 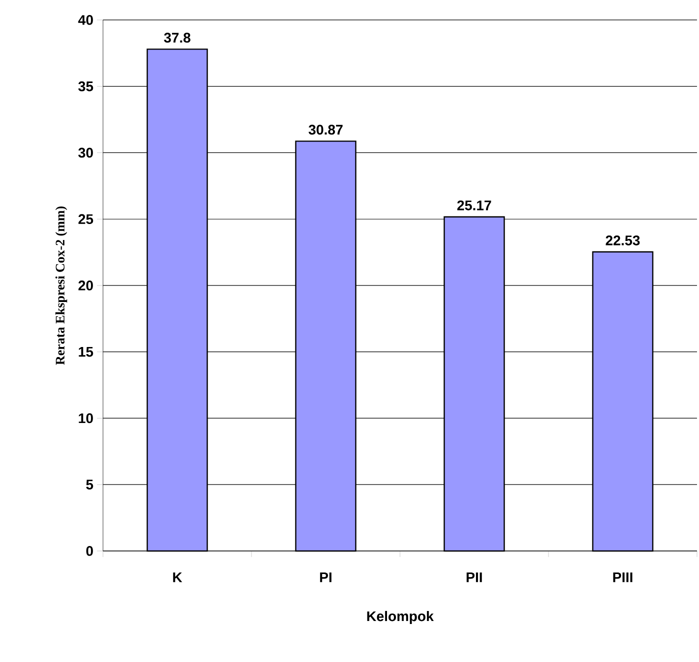 I want to click on y-tick-label: 20, so click(x=85, y=285).